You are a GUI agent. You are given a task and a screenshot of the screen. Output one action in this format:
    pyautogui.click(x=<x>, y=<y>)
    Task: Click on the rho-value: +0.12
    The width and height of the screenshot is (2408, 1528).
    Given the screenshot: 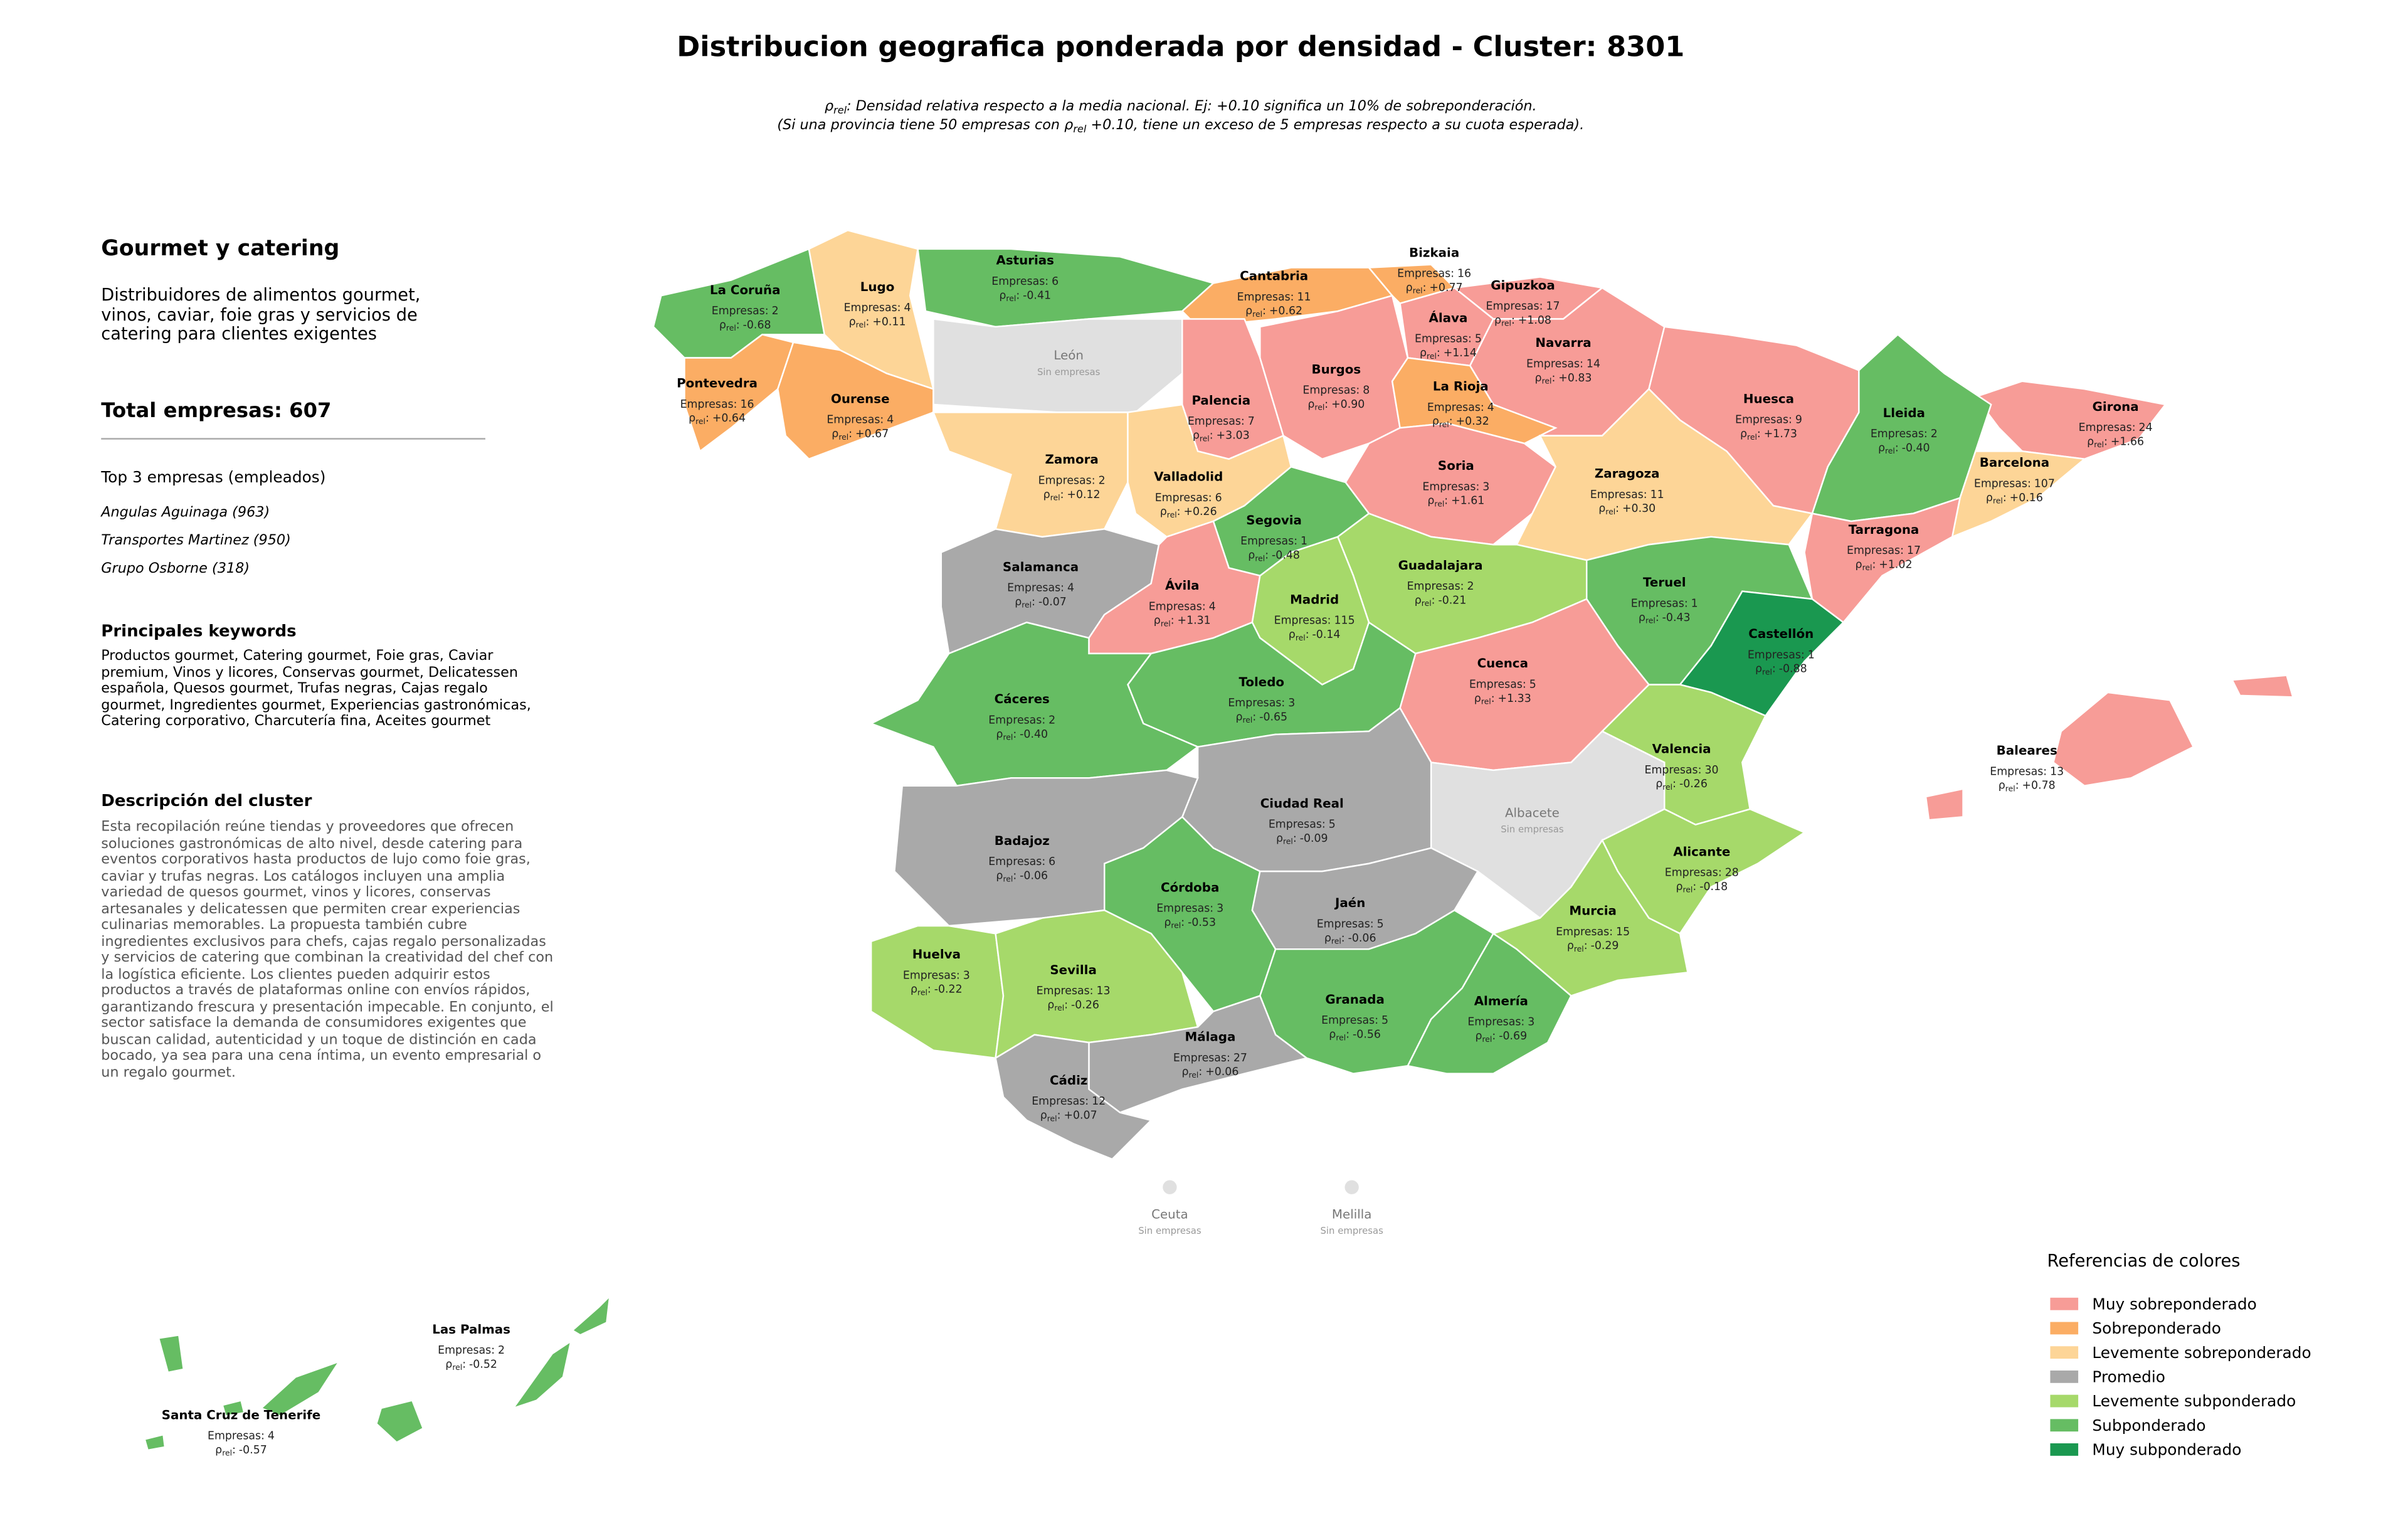 What is the action you would take?
    pyautogui.click(x=1083, y=495)
    